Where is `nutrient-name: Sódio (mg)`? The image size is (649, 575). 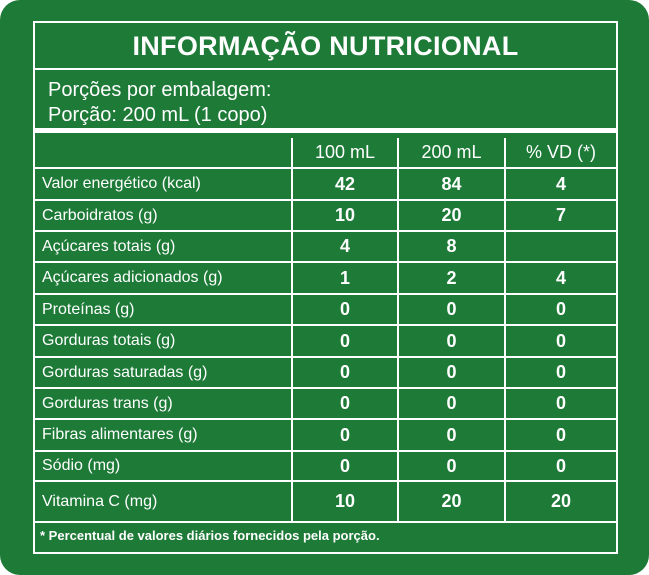
nutrient-name: Sódio (mg) is located at coordinates (164, 466).